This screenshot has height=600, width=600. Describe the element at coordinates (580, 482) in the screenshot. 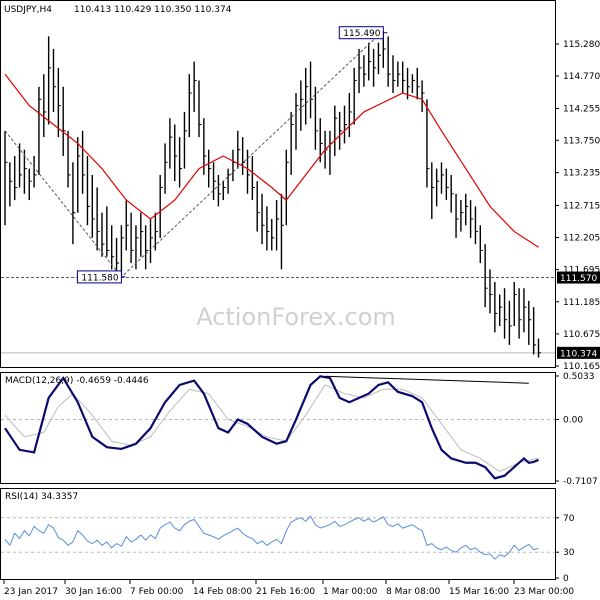

I see `macd-y-tick-label: -0.7107` at that location.